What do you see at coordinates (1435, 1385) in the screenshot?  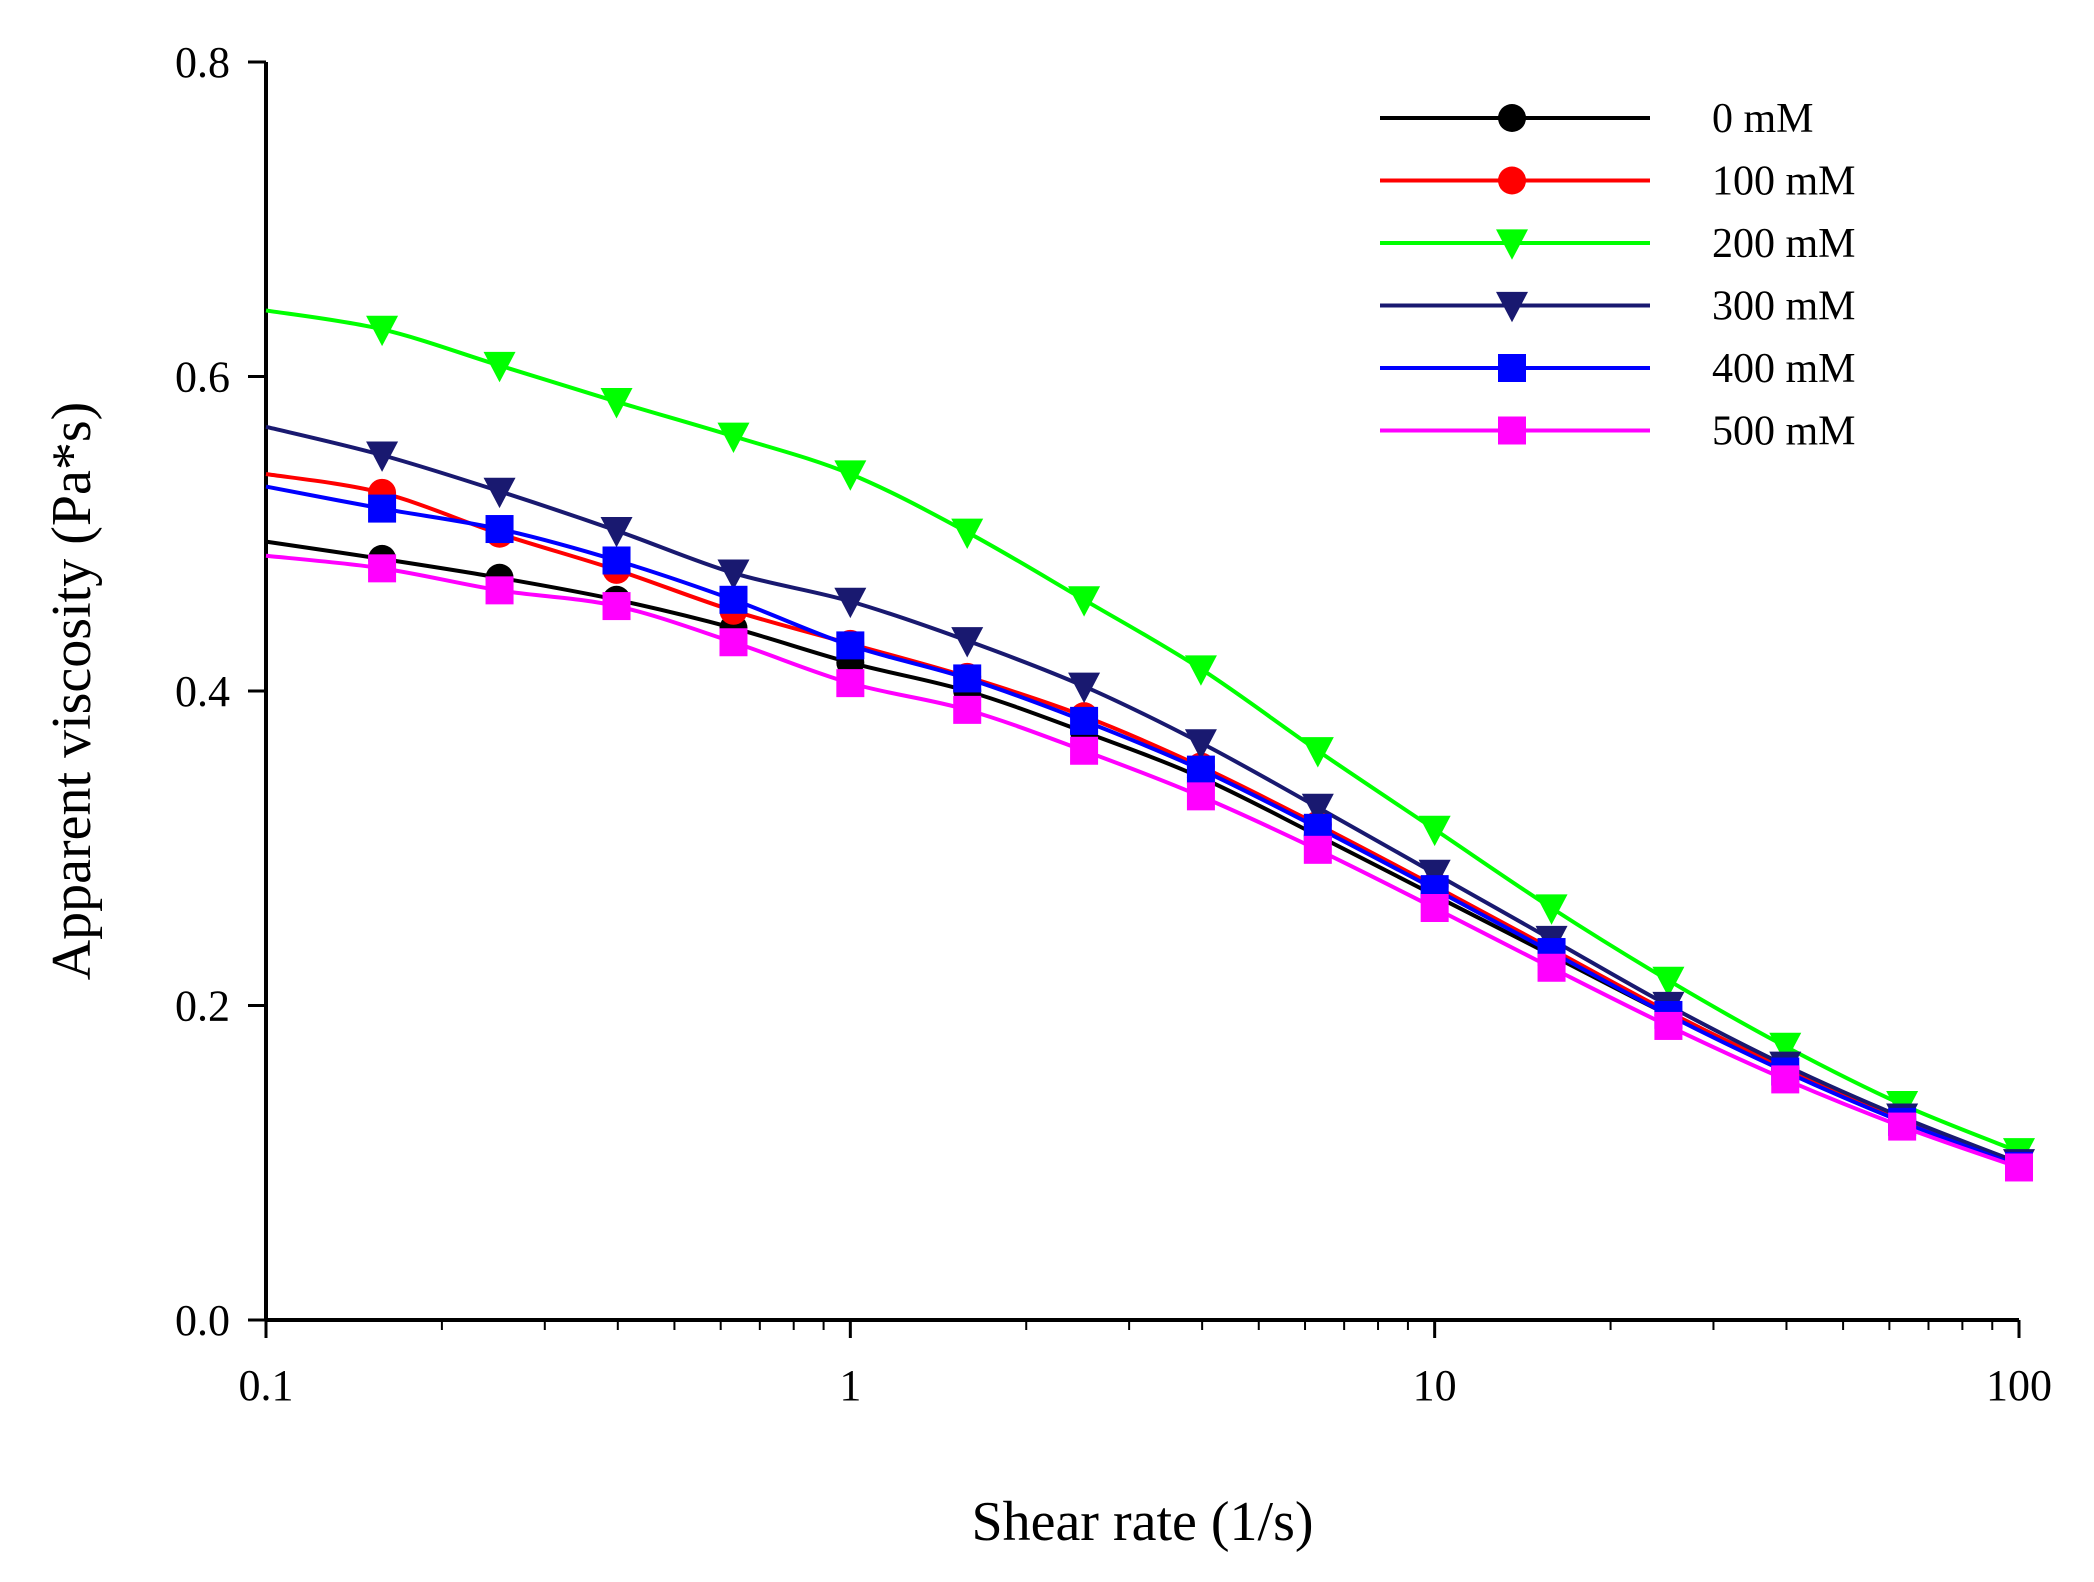 I see `x-tick-label: 10` at bounding box center [1435, 1385].